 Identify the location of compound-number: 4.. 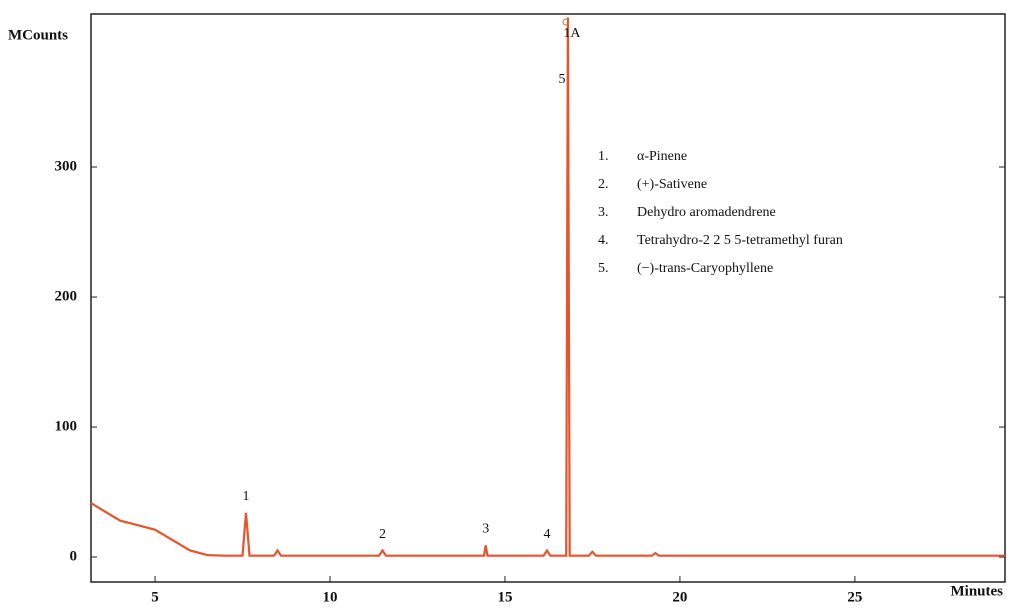
(603, 240).